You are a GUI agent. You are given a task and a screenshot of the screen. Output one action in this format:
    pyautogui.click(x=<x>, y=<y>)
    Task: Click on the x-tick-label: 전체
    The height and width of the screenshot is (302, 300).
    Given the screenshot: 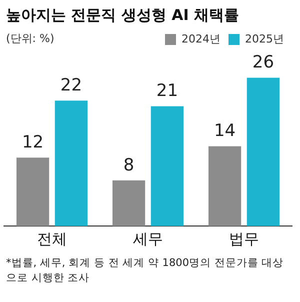 What is the action you would take?
    pyautogui.click(x=52, y=239)
    